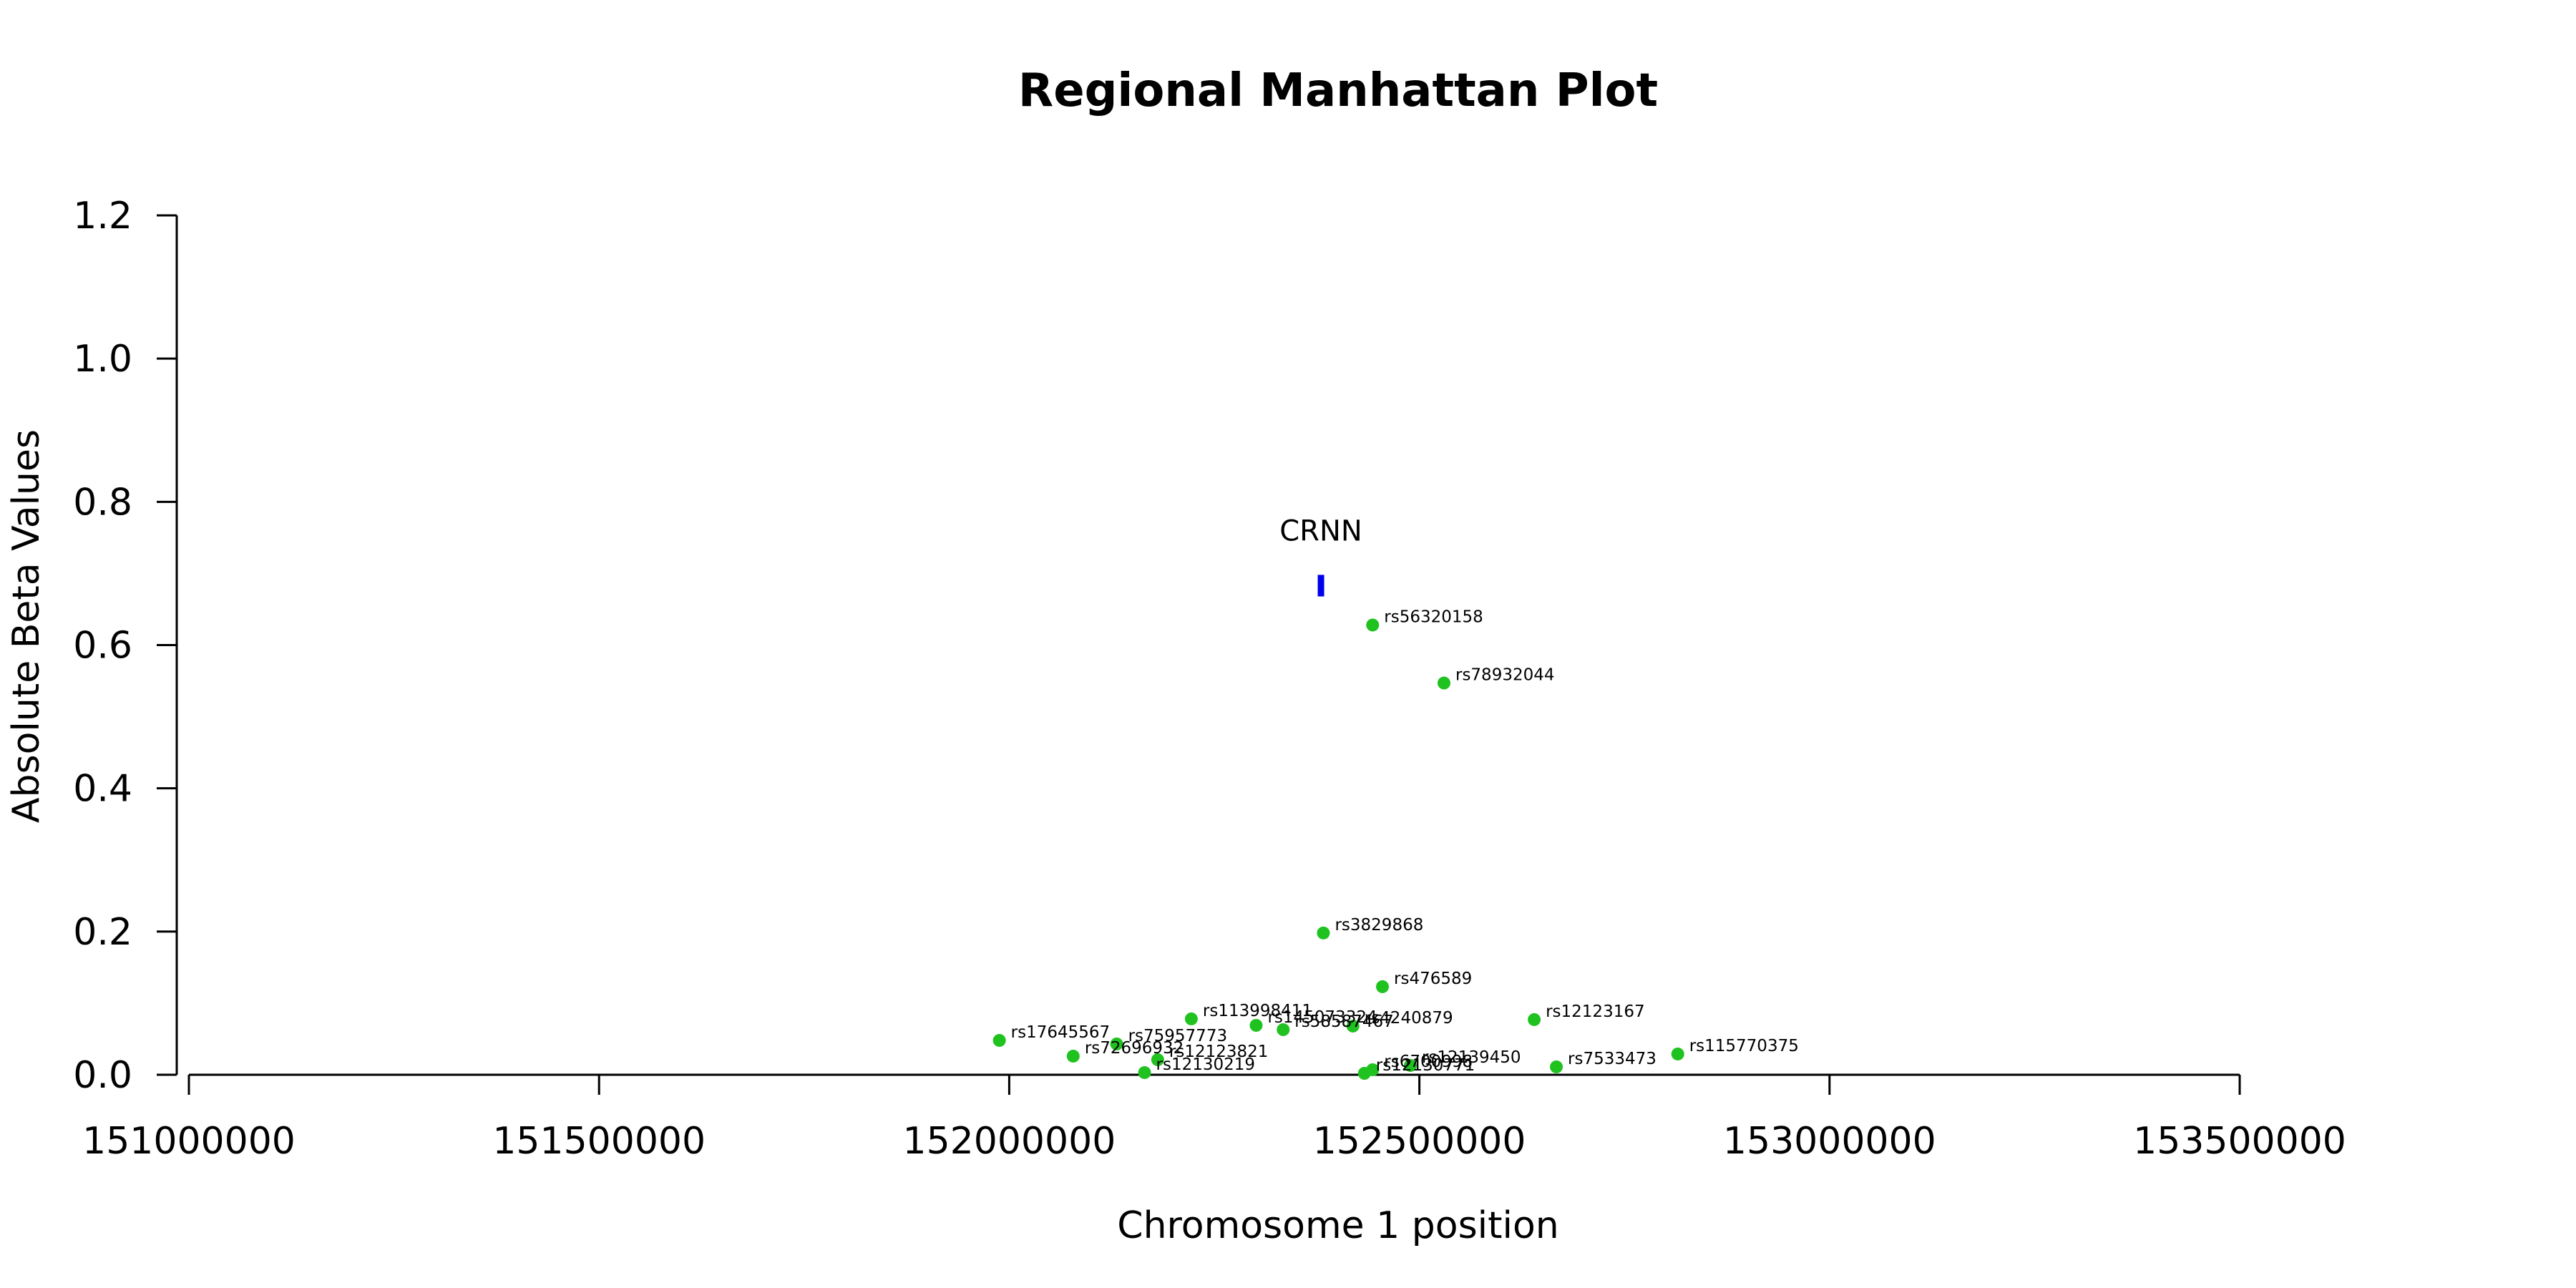 This screenshot has height=1288, width=2576. What do you see at coordinates (1219, 1052) in the screenshot?
I see `point-label: rs12123821` at bounding box center [1219, 1052].